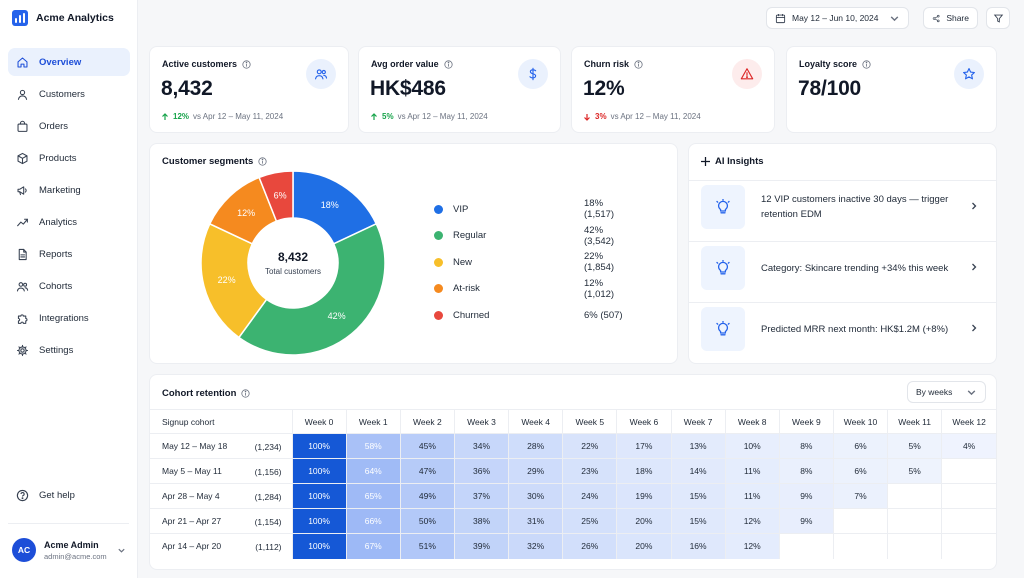 The width and height of the screenshot is (1024, 578). Describe the element at coordinates (534, 315) in the screenshot. I see `legend-item-churned: Churned 6% (507)` at that location.